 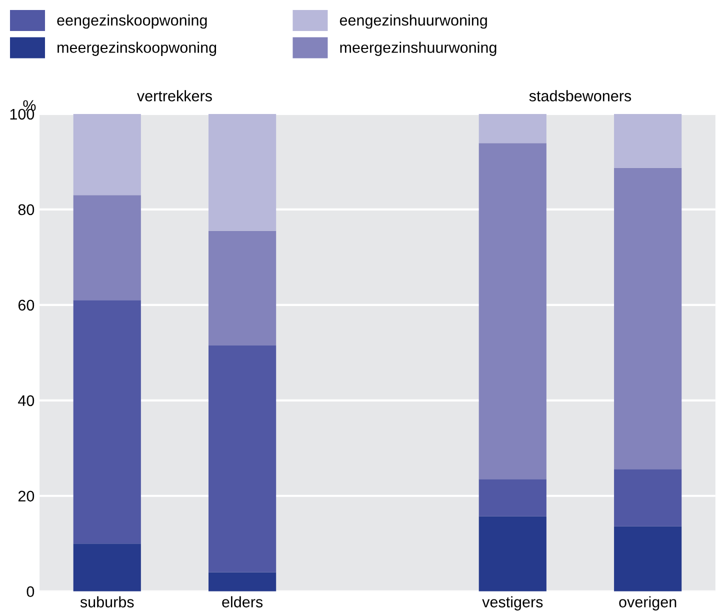 I want to click on text: stadsbewoners, so click(x=580, y=96).